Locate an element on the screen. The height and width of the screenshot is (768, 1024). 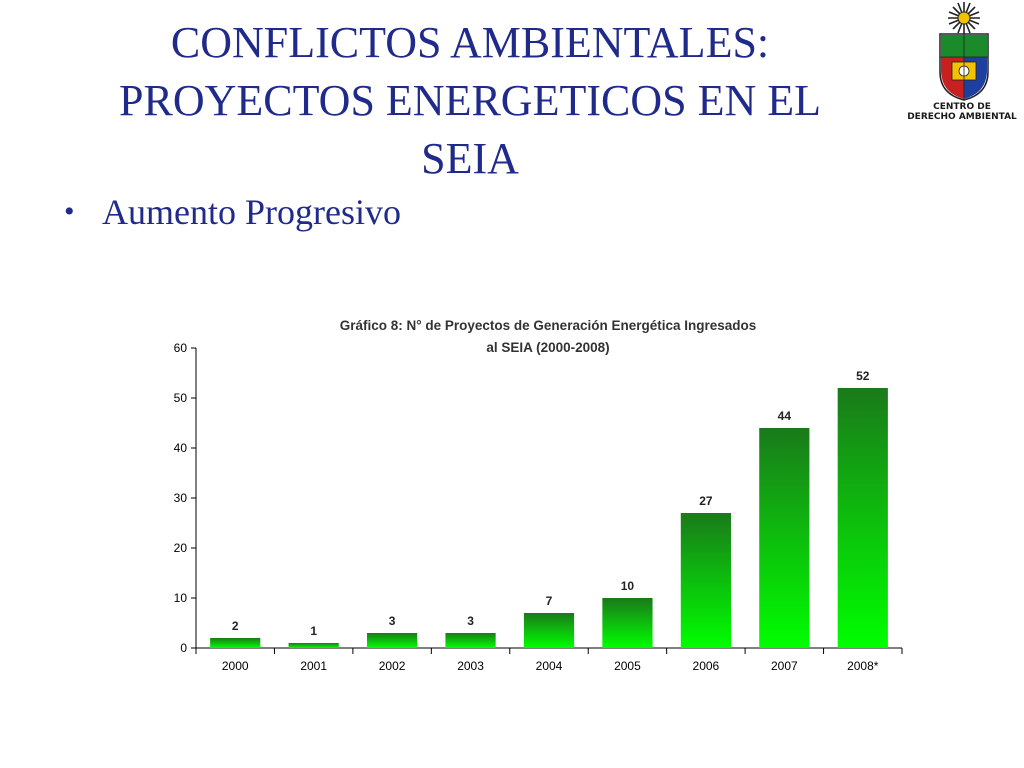
y-tick-label: 60 is located at coordinates (181, 348).